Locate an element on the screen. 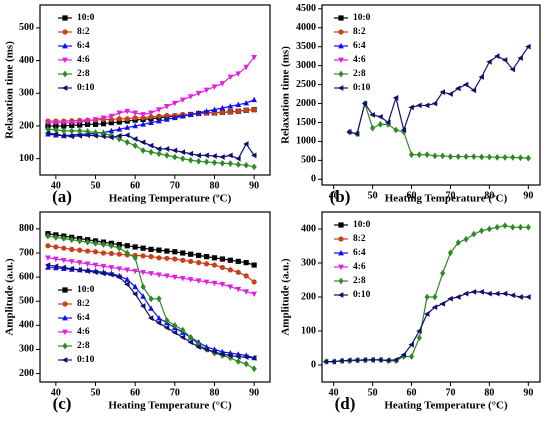  y-tick-label: 2000 is located at coordinates (306, 103).